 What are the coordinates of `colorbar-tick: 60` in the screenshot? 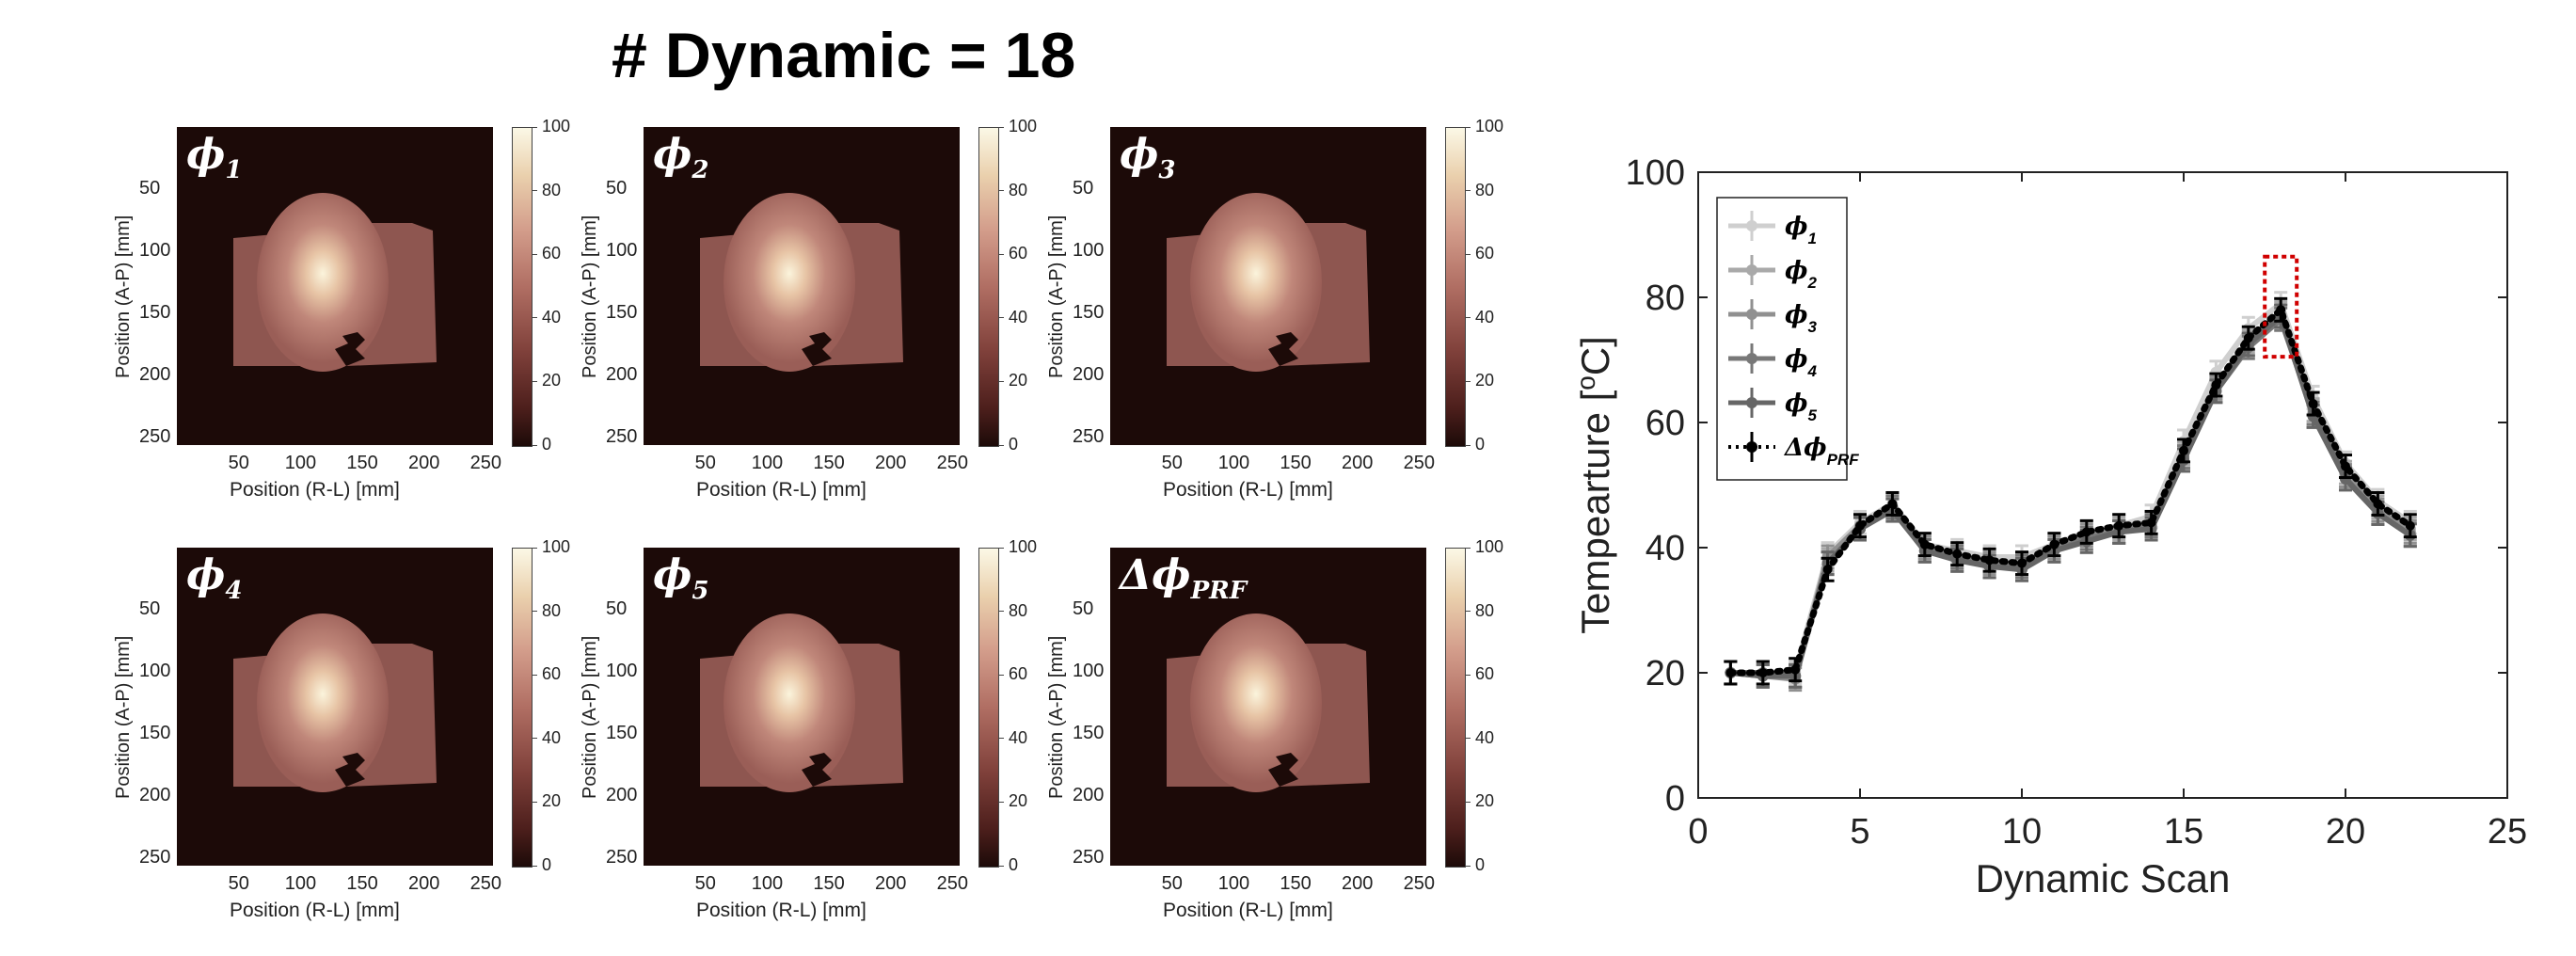 It's located at (1013, 253).